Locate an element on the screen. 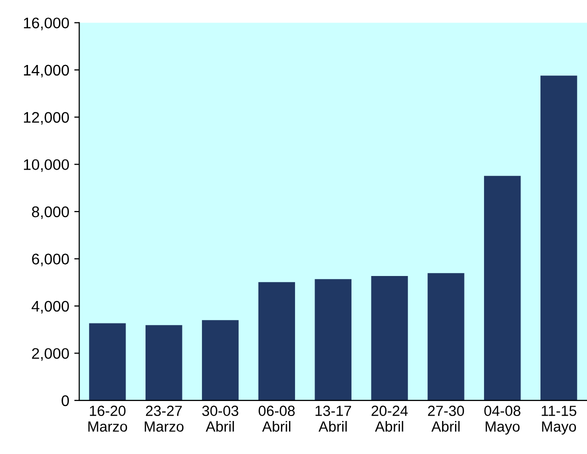 Image resolution: width=587 pixels, height=454 pixels. y-tick-label: 4,000 is located at coordinates (50, 307).